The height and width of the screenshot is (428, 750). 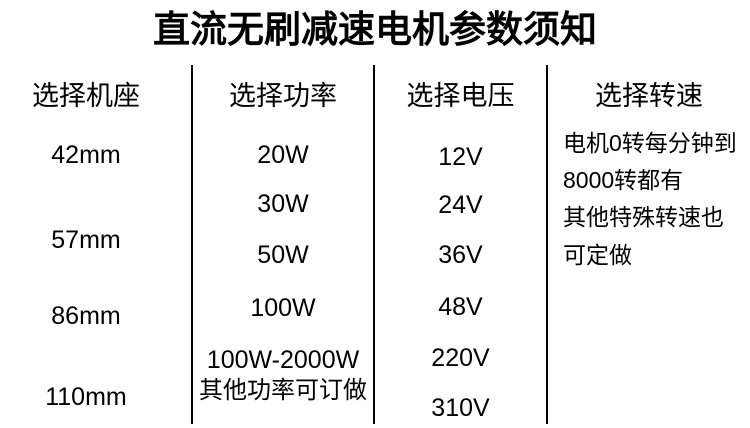 I want to click on column-header-speed: 选择转速, so click(x=649, y=96).